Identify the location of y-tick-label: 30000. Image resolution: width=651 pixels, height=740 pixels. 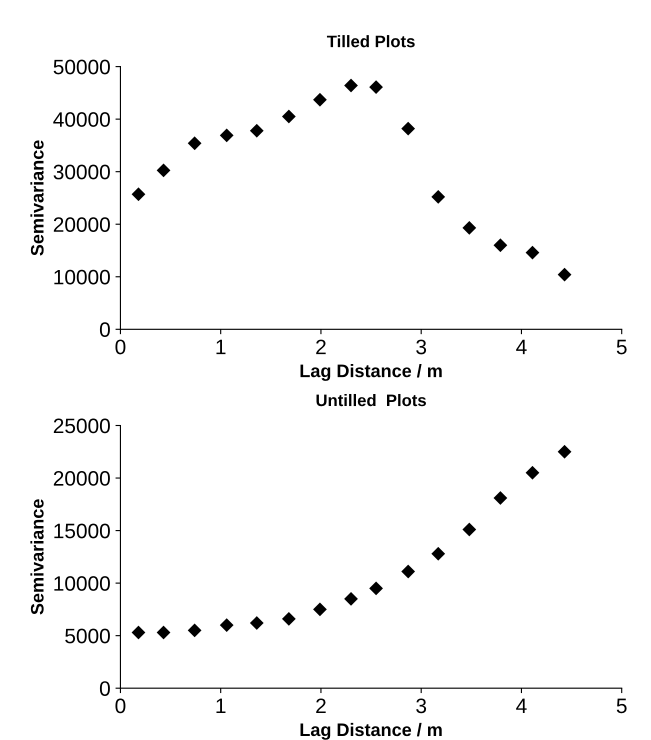
(82, 172).